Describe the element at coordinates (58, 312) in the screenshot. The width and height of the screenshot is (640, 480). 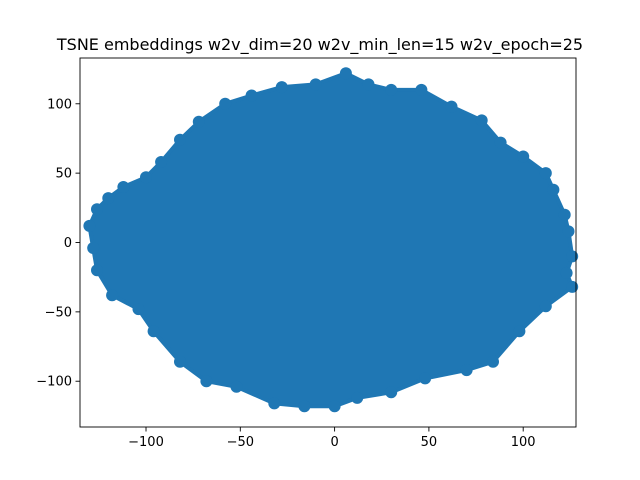
I see `y-tick-label: −50` at that location.